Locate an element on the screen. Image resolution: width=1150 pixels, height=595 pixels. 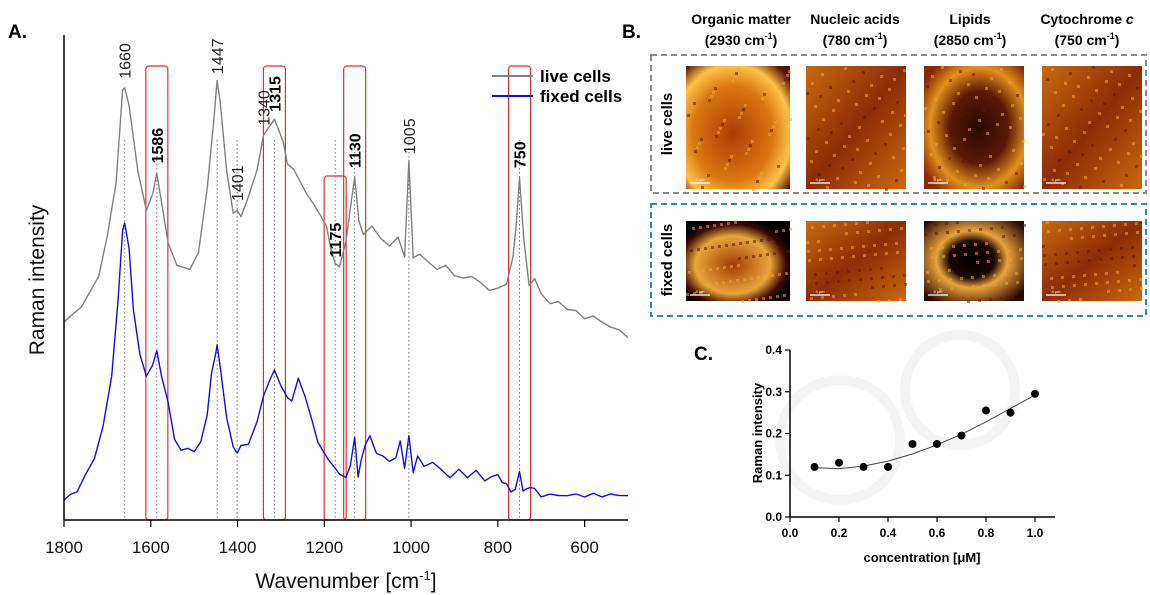
c-axis-ticks: 0.0 0.2 0.4 0.6 0.8 1.0 0.0 0.1 0.2 0.3 0.4 is located at coordinates (904, 441).